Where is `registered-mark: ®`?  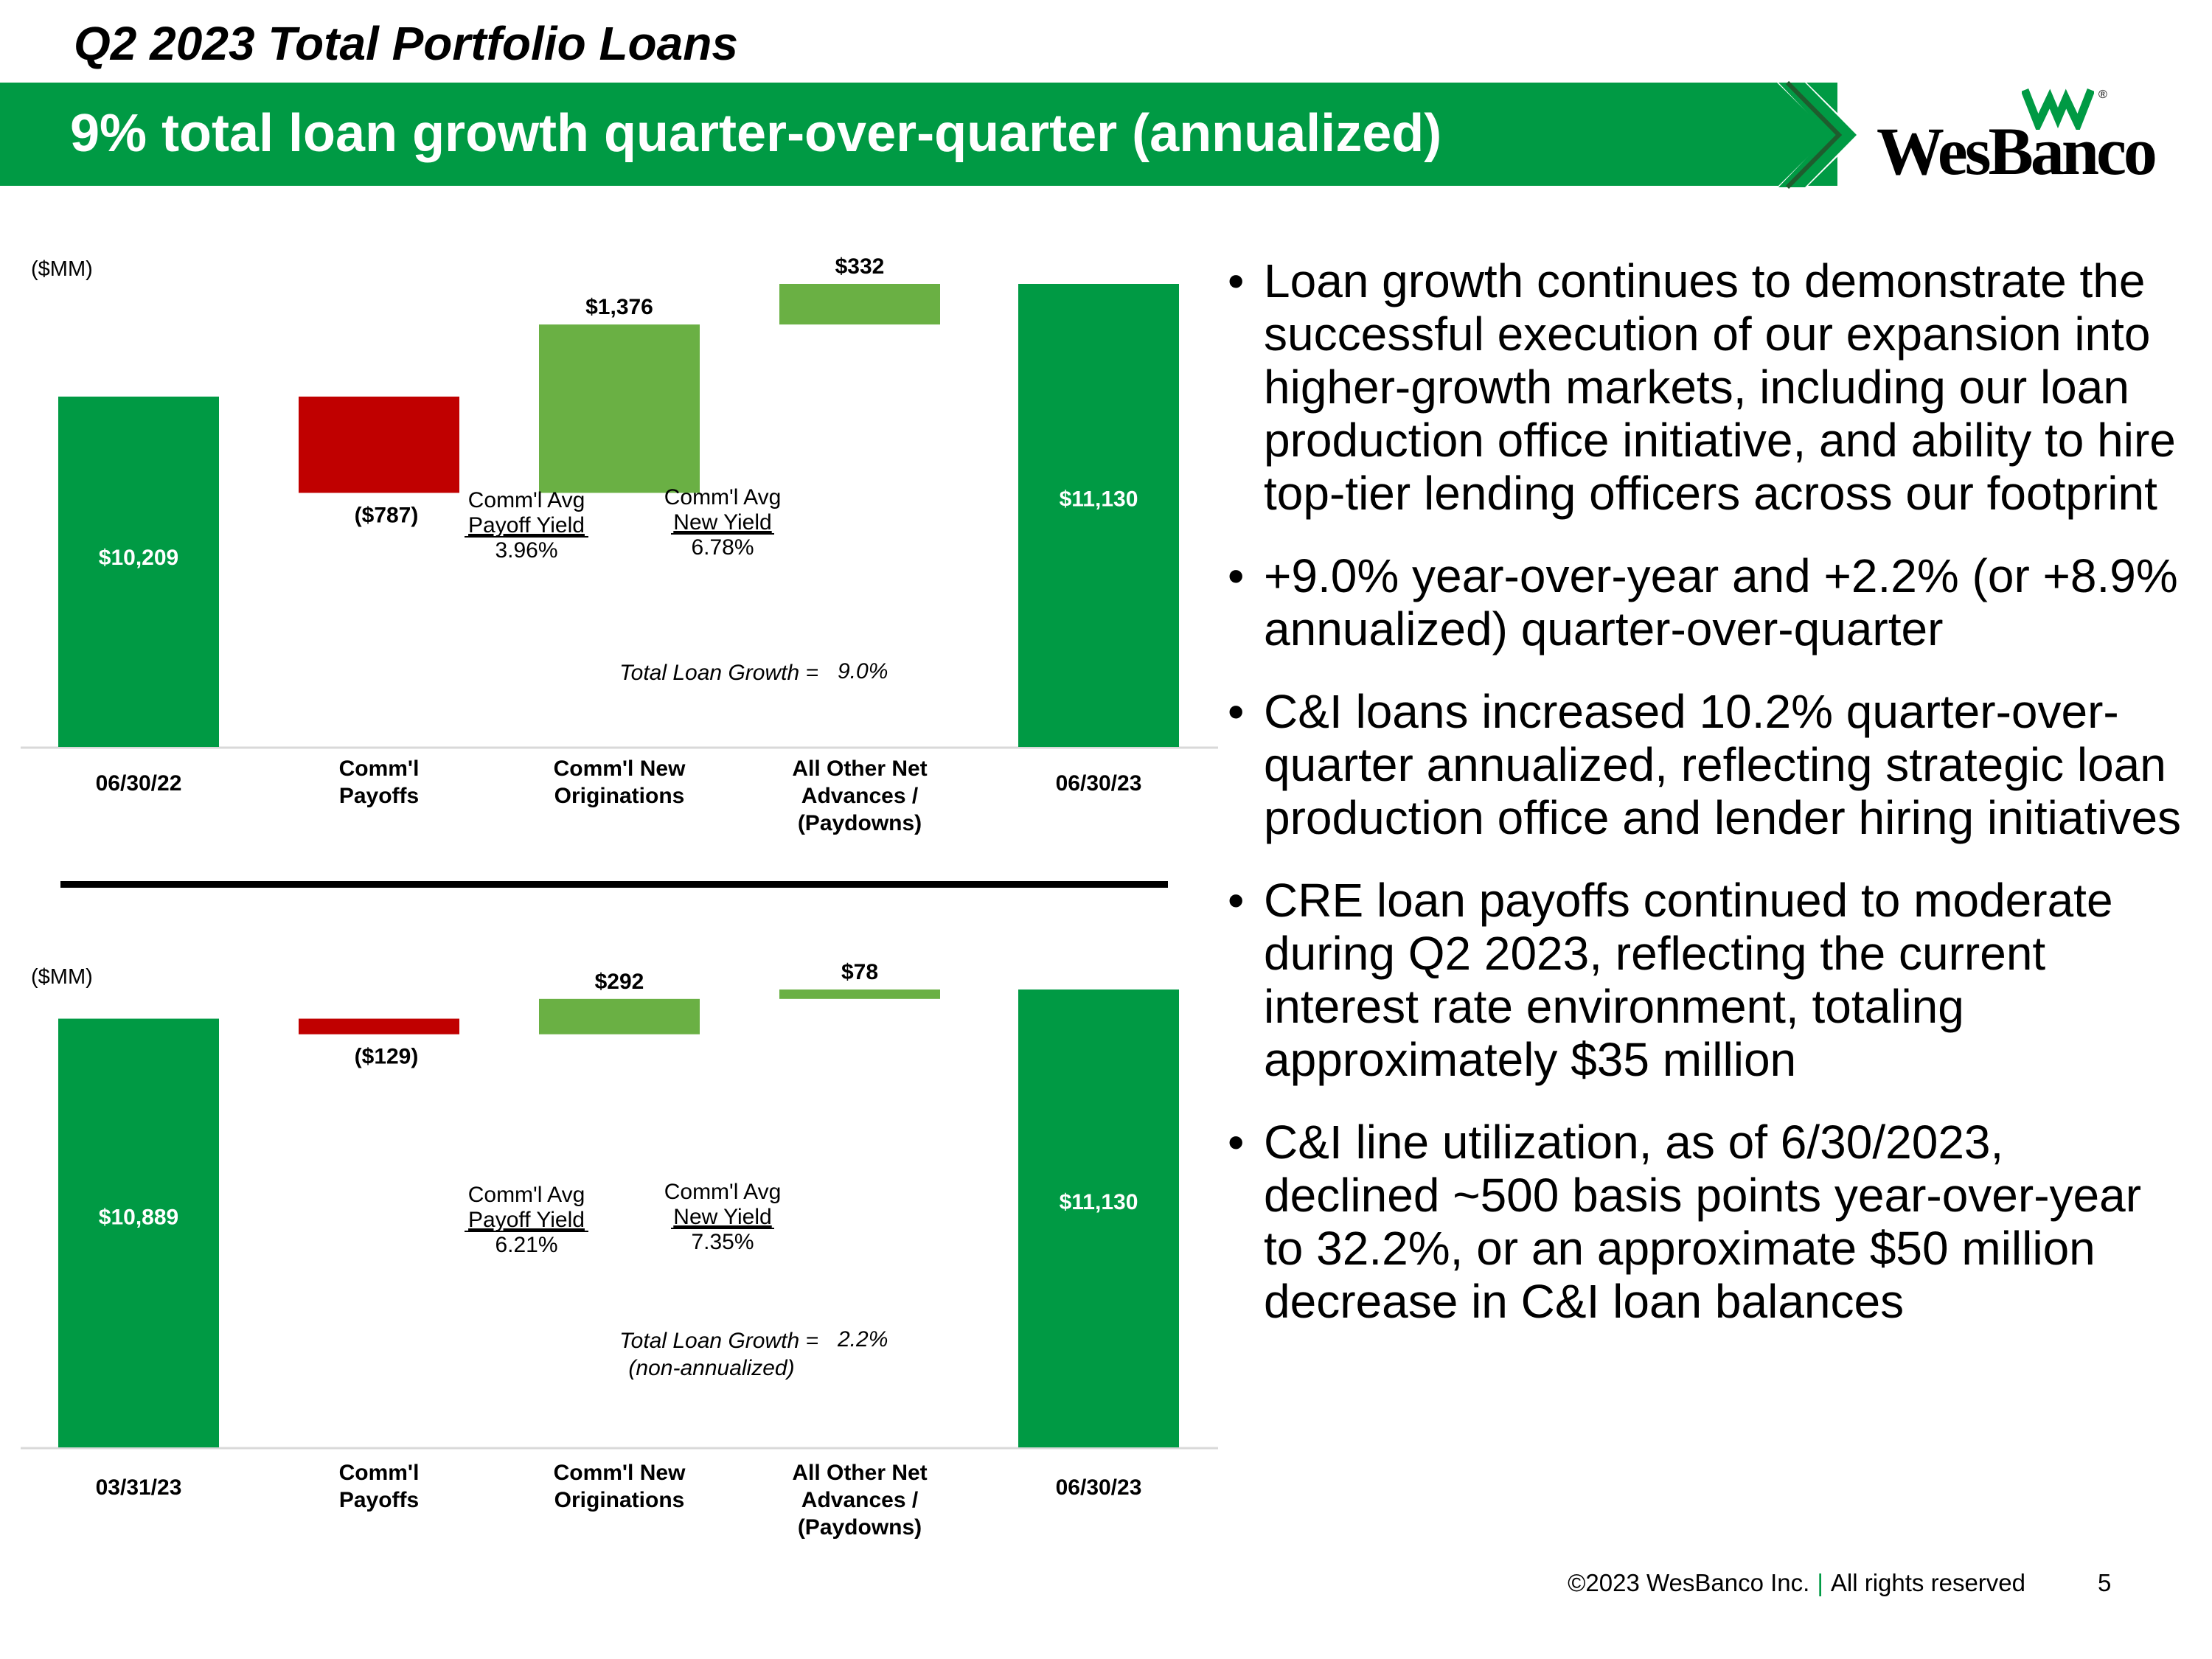 registered-mark: ® is located at coordinates (2102, 94).